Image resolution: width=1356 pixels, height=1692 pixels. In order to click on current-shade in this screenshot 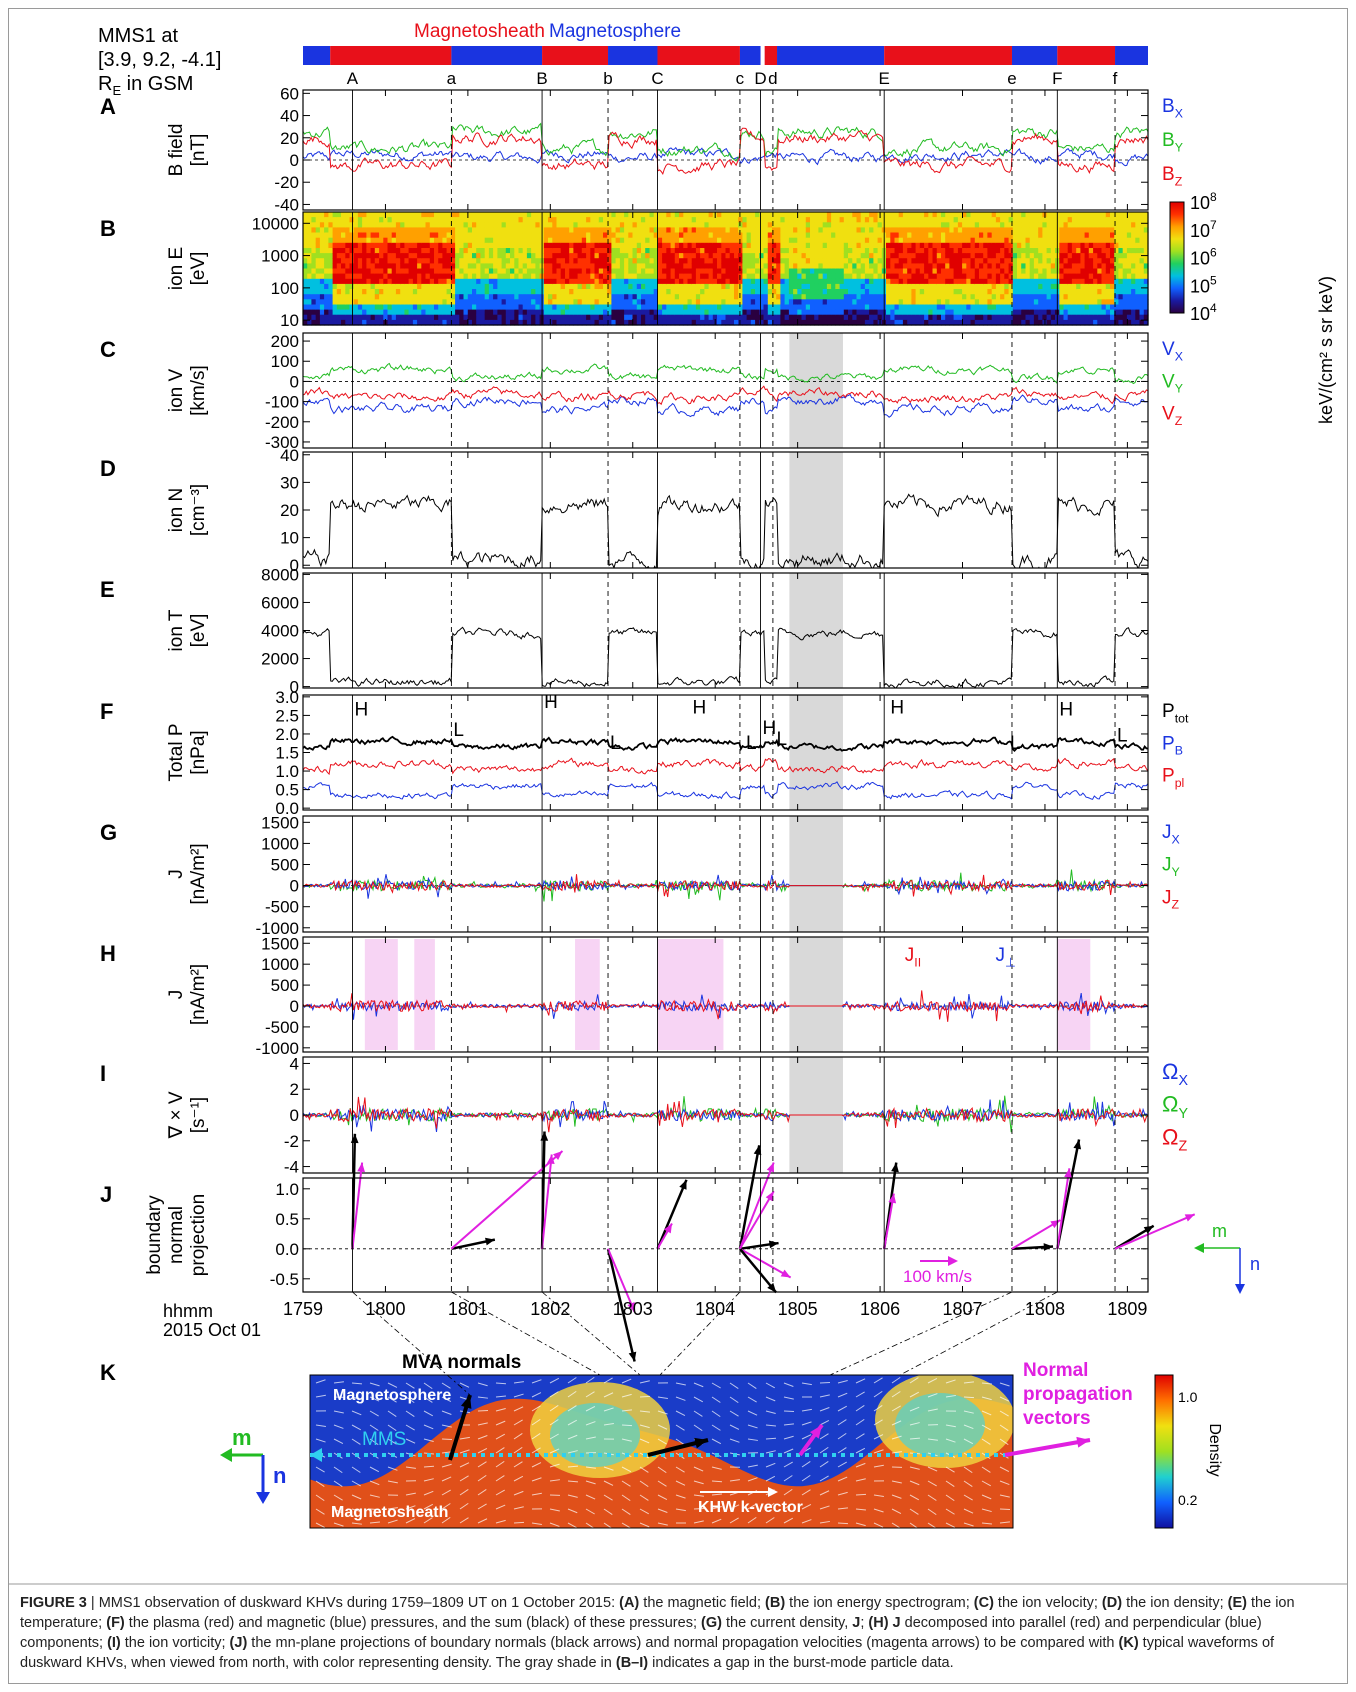, I will do `click(381, 994)`.